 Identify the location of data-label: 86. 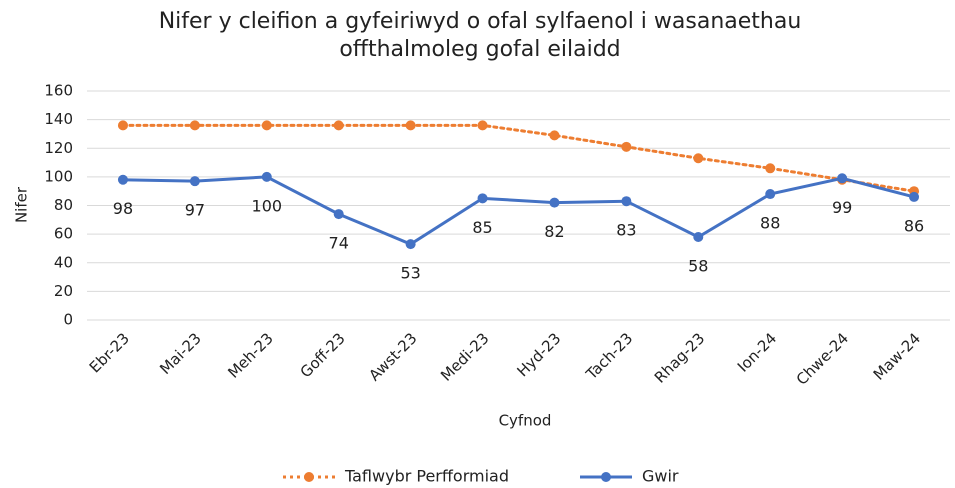
(914, 225).